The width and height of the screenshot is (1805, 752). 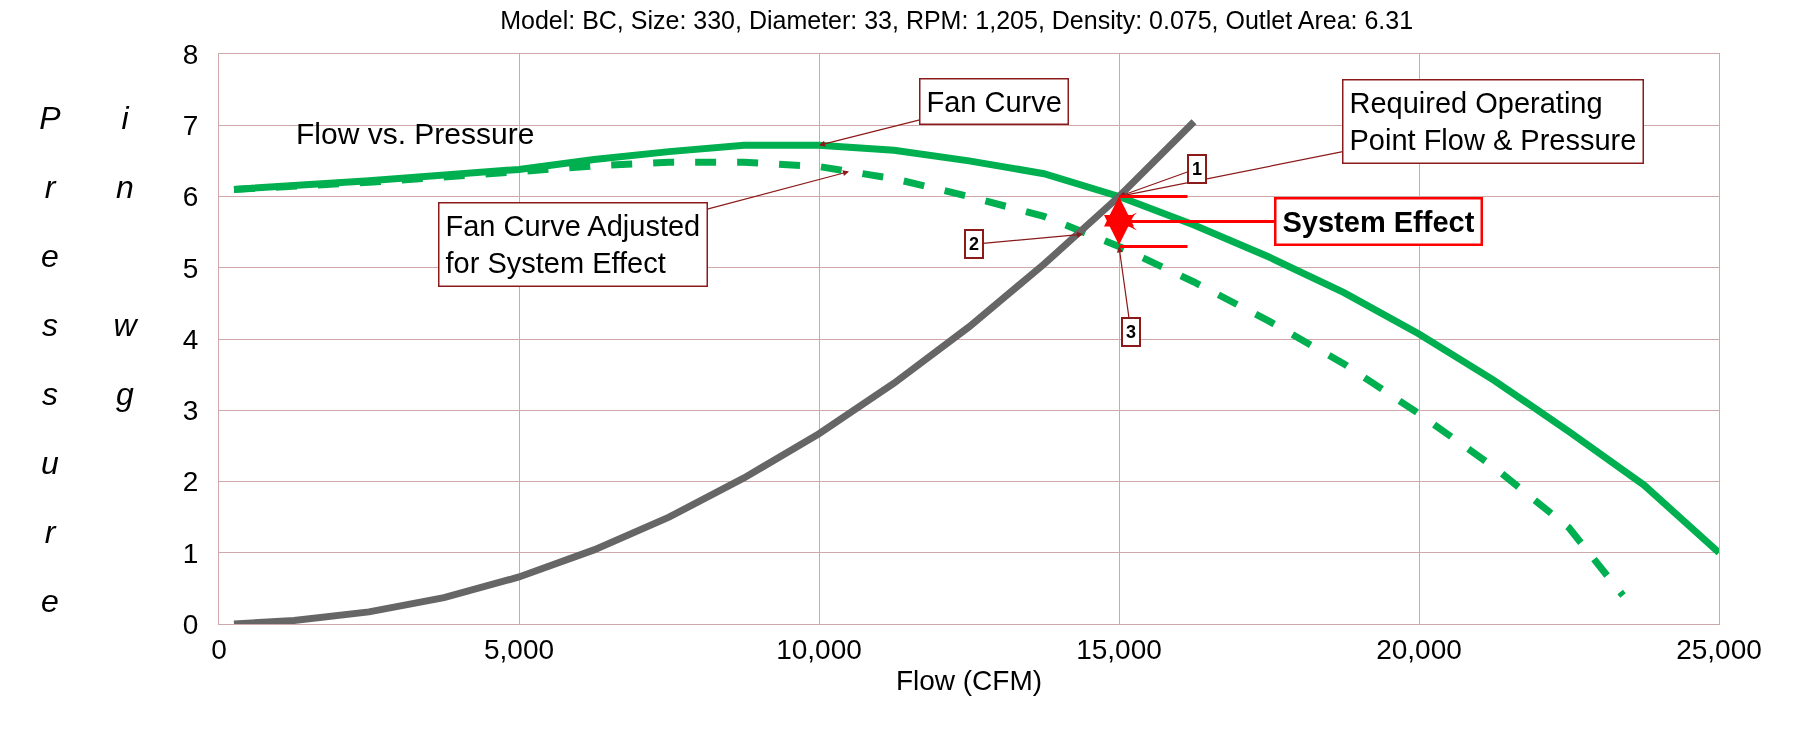 I want to click on annotation: Flow vs. Pressure, so click(x=415, y=133).